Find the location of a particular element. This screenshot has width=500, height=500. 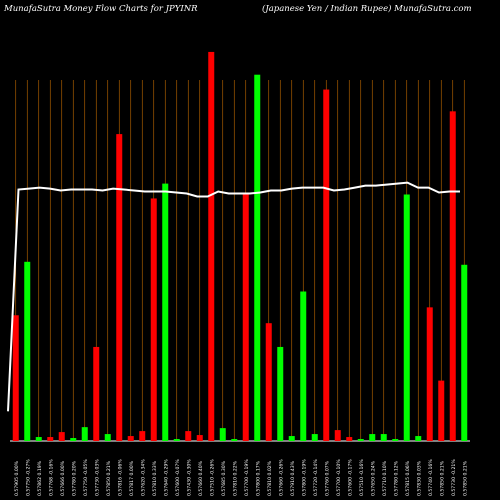

x-tick-label: 0.57768 -0.16% is located at coordinates (51, 477).